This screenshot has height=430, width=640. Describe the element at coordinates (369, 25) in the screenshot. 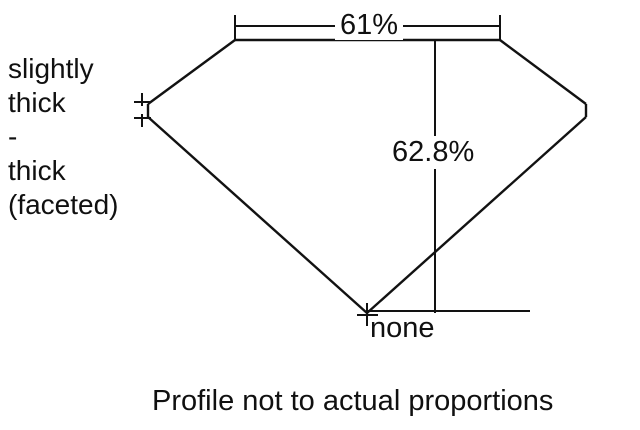

I see `table-percentage-label: 61%` at that location.